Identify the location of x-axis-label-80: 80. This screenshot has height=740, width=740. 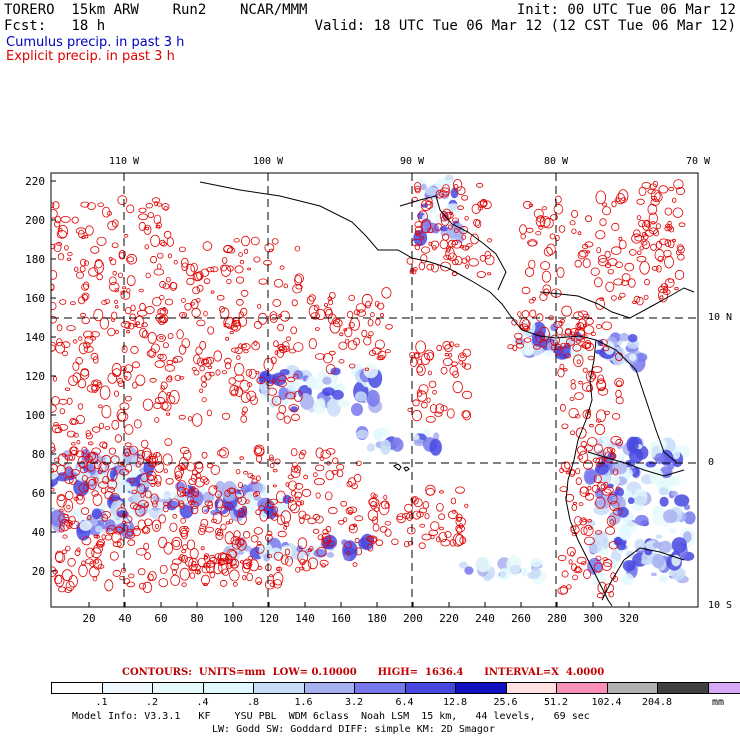
(197, 618).